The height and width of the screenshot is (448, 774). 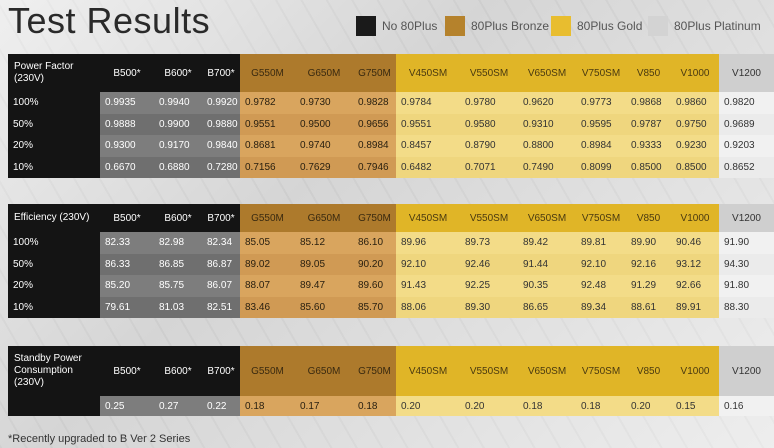 I want to click on value-cell: 89.02, so click(x=267, y=264).